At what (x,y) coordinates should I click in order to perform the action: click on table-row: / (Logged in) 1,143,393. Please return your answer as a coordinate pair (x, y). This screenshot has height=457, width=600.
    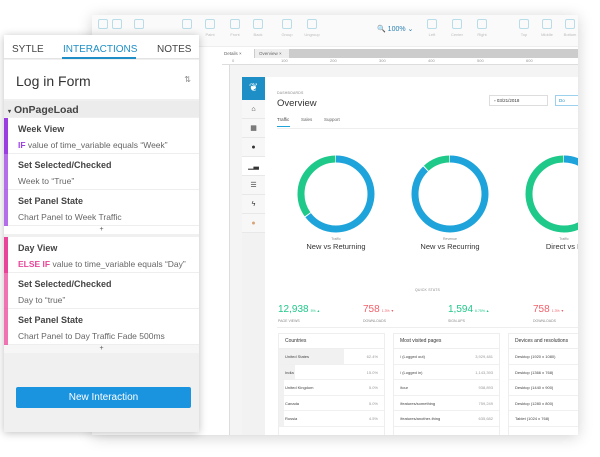
    Looking at the image, I should click on (446, 372).